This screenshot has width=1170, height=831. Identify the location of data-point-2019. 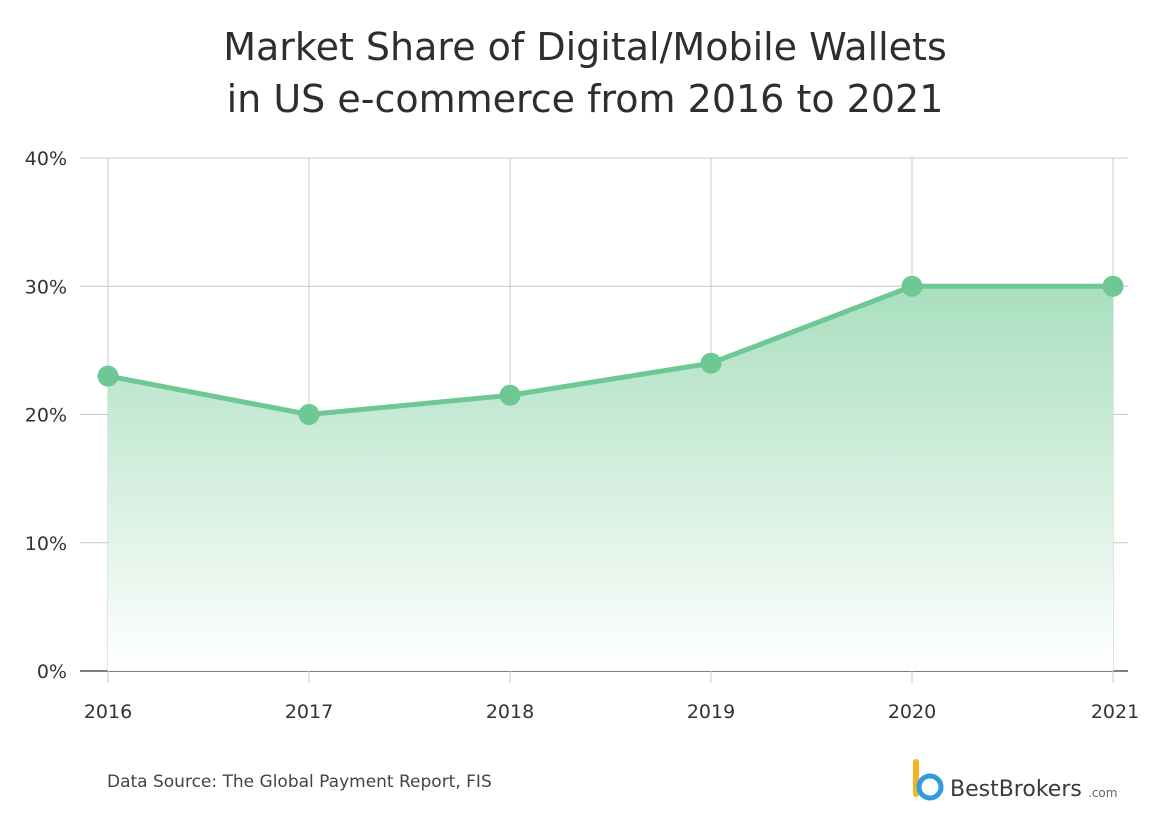
(711, 363).